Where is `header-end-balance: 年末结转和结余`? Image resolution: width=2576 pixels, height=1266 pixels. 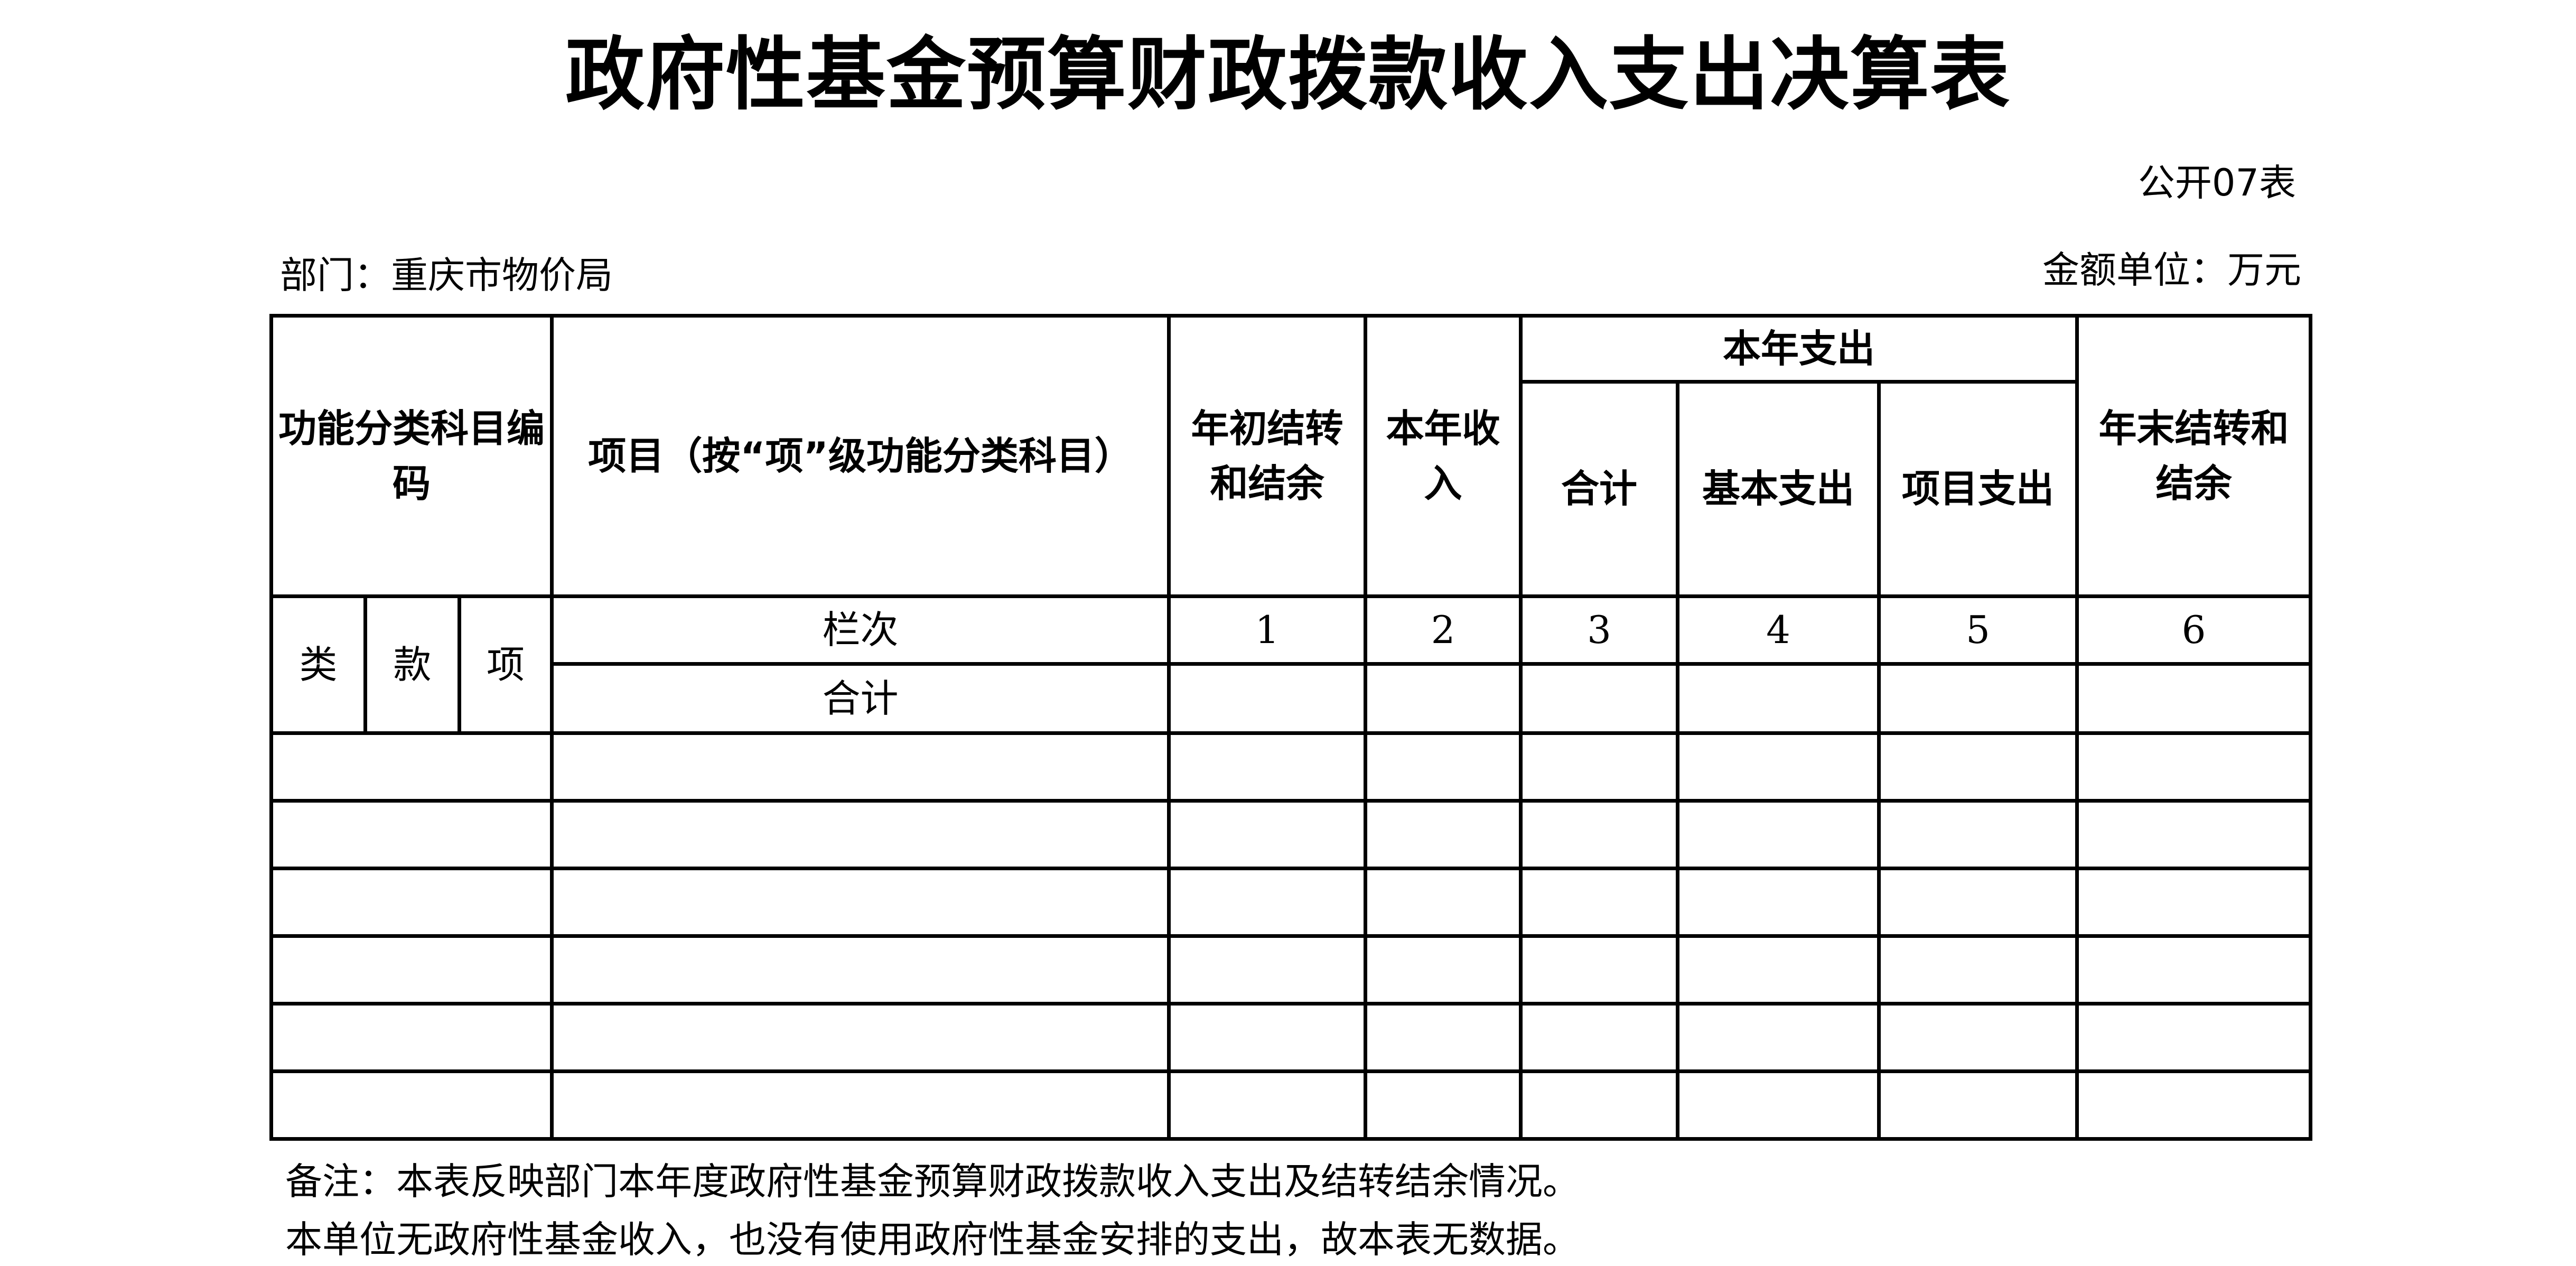 header-end-balance: 年末结转和结余 is located at coordinates (2194, 456).